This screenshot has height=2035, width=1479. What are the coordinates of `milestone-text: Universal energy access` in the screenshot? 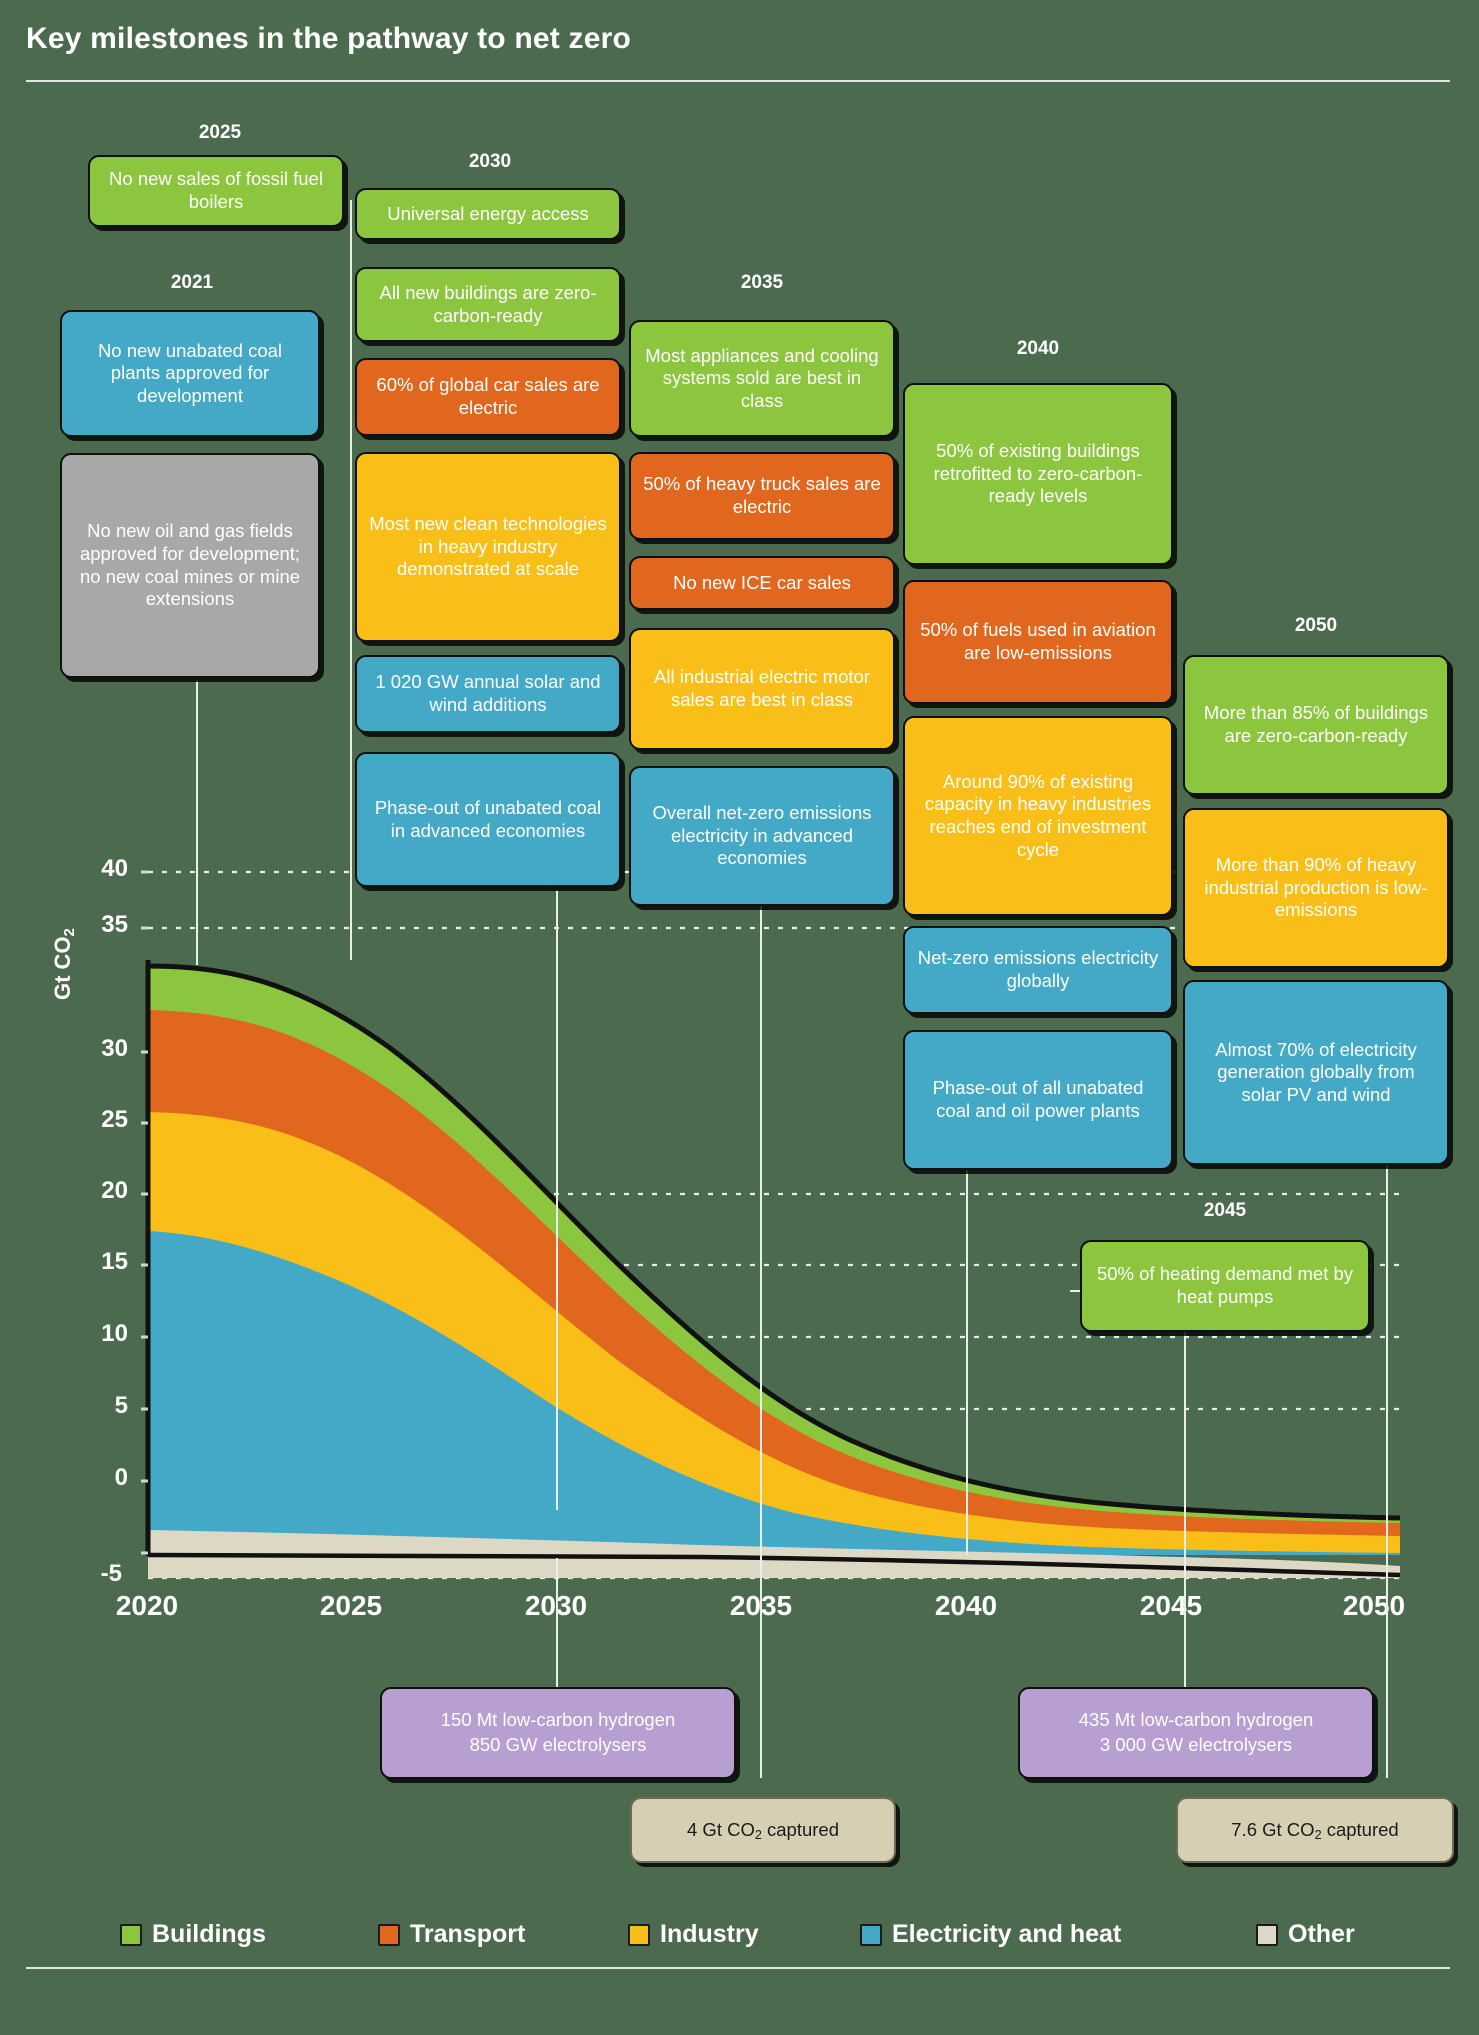 It's located at (488, 213).